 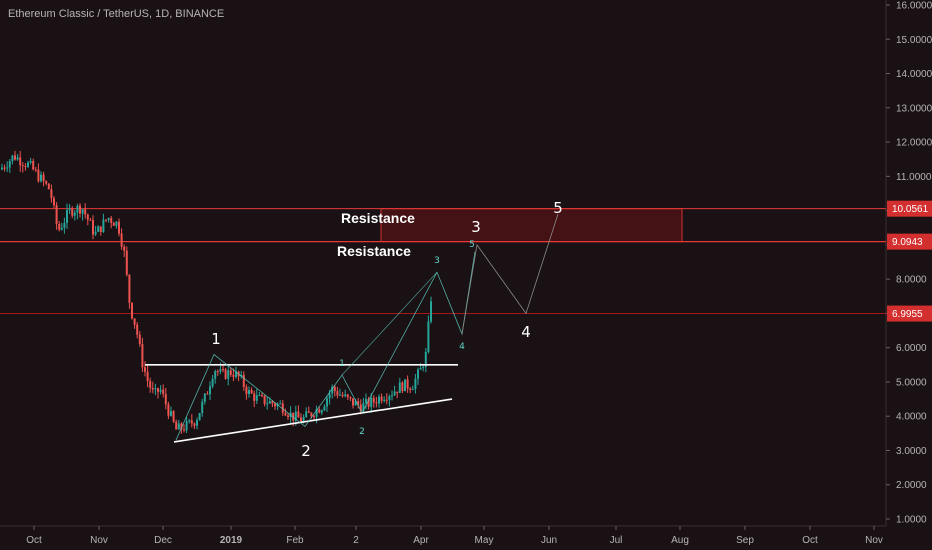 I want to click on wave-label-small: 3, so click(x=437, y=261).